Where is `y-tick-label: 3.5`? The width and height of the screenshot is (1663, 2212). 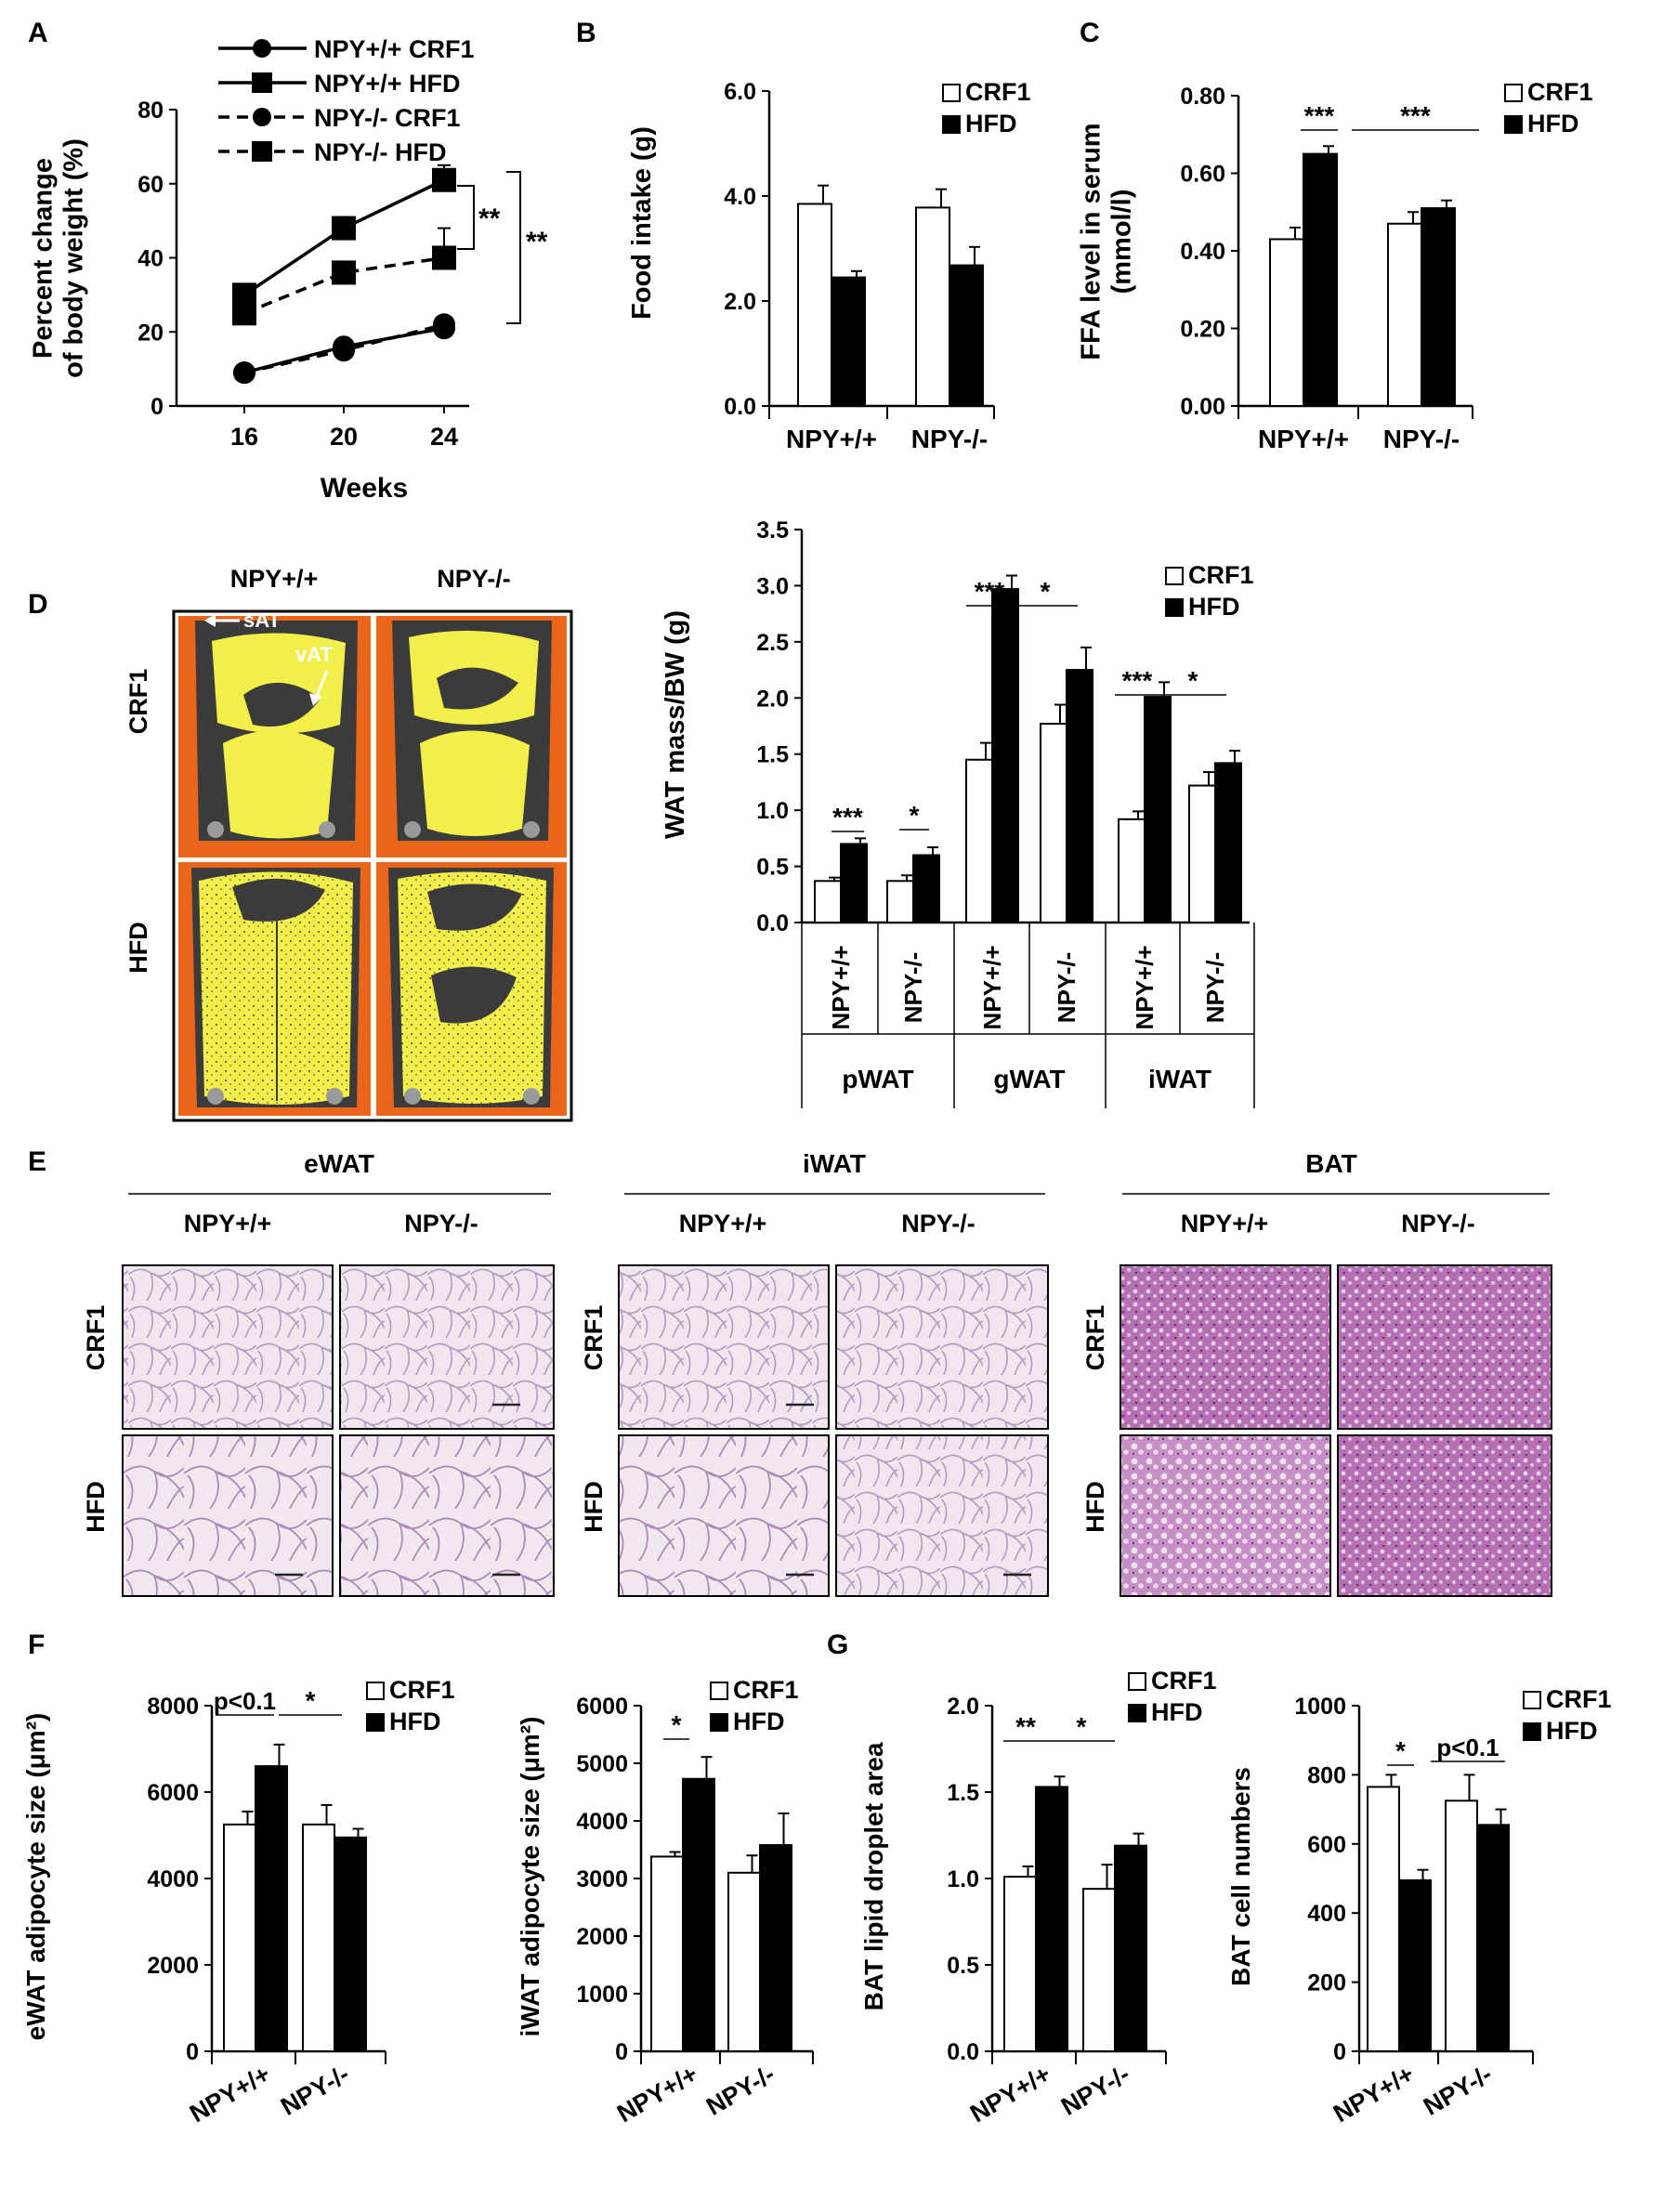 y-tick-label: 3.5 is located at coordinates (772, 530).